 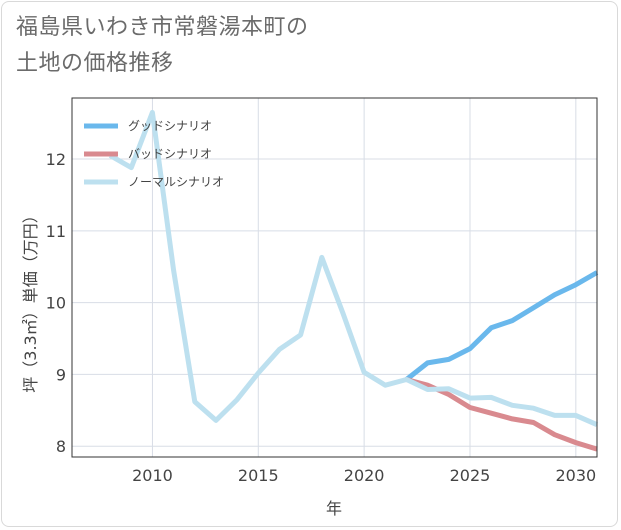 I want to click on x-axis-label: 年, so click(x=334, y=508).